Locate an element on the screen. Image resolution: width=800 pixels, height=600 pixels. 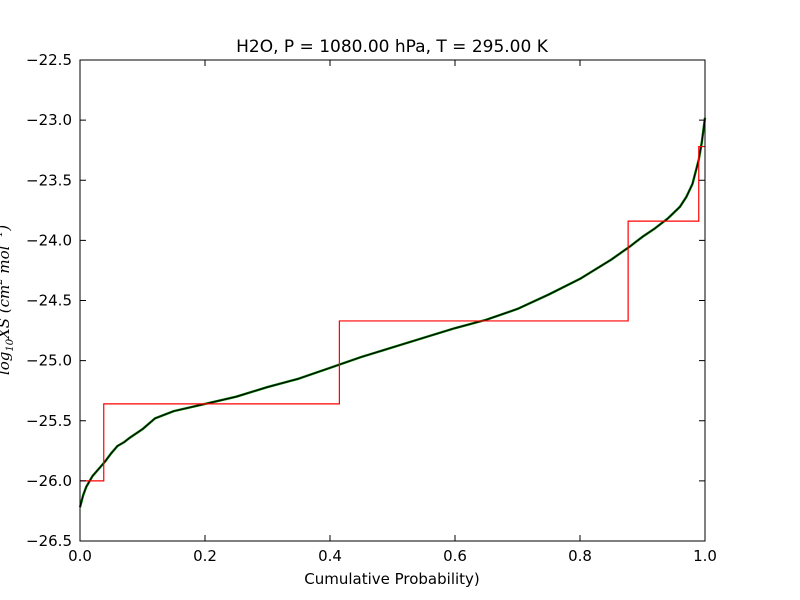
x-tick-label: 0.4 is located at coordinates (330, 556).